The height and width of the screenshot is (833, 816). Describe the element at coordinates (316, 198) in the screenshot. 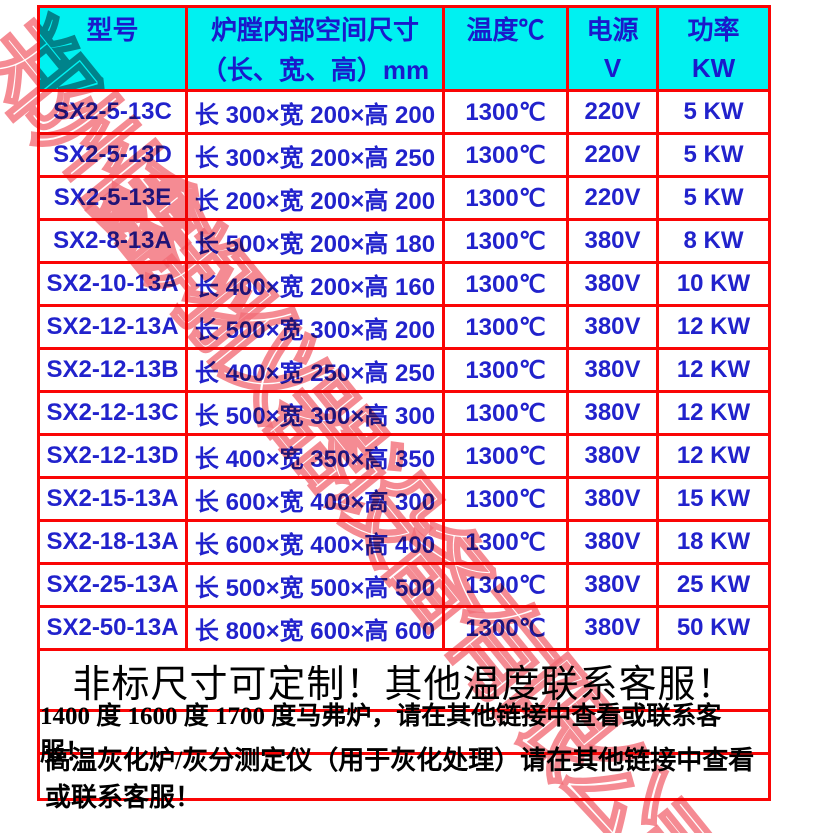

I see `dimensions-cell: 长 200×宽 200×高 200` at that location.